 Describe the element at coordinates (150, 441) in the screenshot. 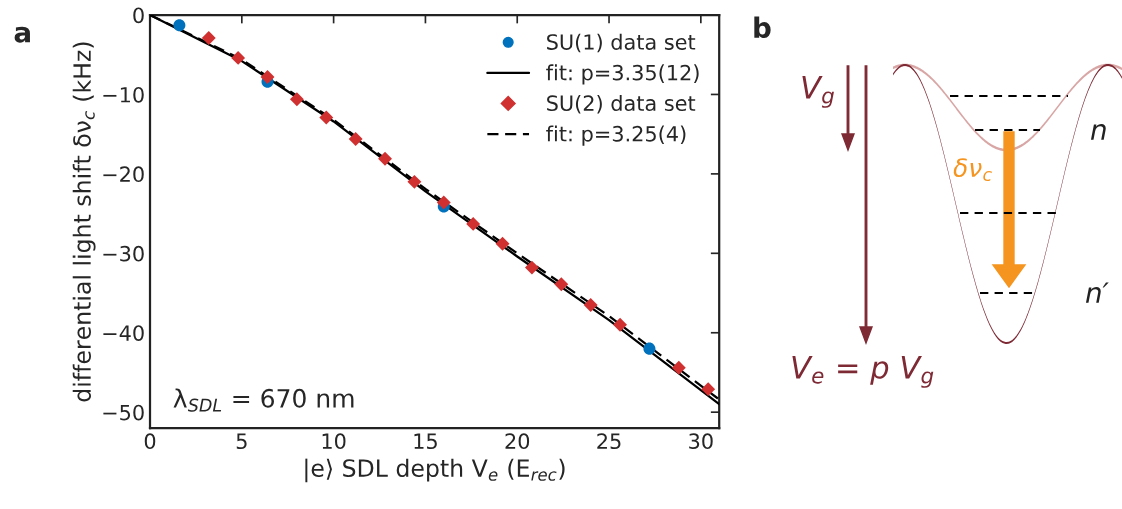

I see `x-tick-label: 0` at that location.